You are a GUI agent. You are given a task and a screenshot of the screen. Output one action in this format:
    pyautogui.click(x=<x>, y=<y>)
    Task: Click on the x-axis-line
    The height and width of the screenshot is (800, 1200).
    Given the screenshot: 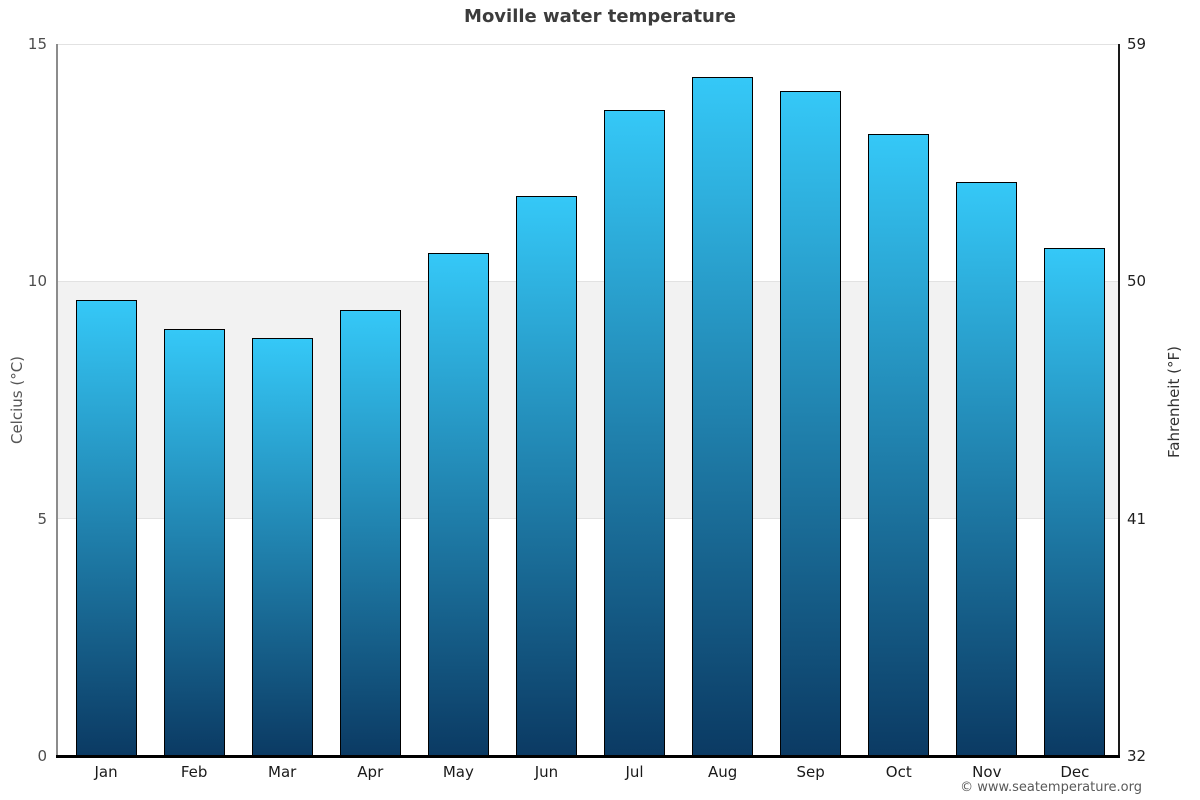 What is the action you would take?
    pyautogui.click(x=588, y=756)
    